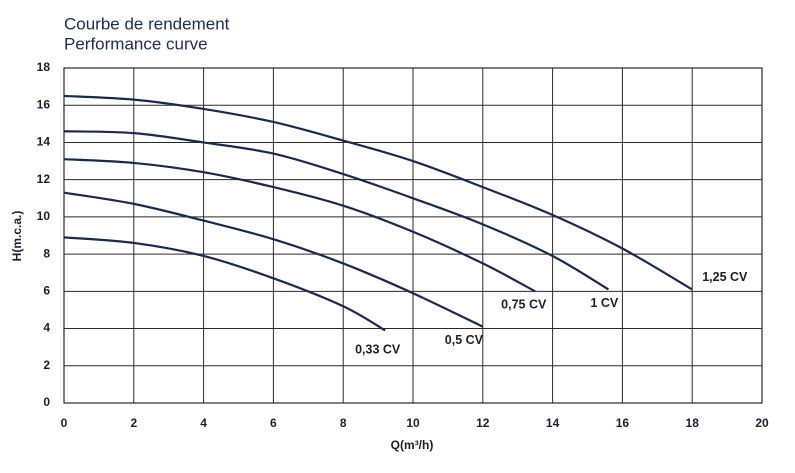 Image resolution: width=795 pixels, height=473 pixels. What do you see at coordinates (46, 402) in the screenshot?
I see `y-tick-label: 0` at bounding box center [46, 402].